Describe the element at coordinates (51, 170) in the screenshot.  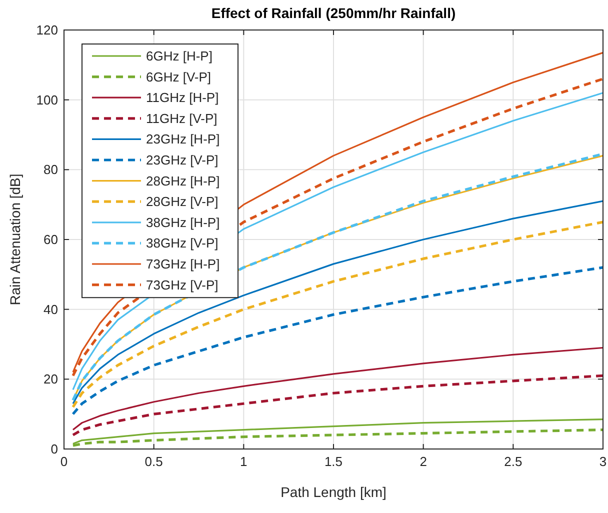
I see `y-tick-label: 80` at that location.